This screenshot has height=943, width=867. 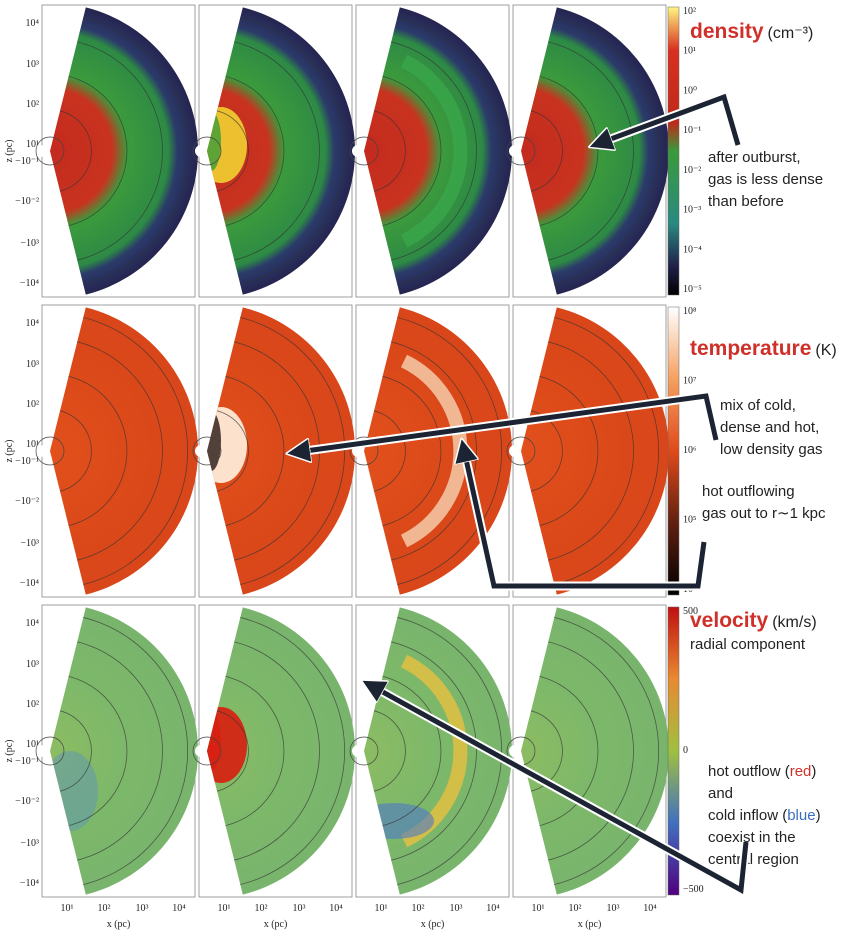 I want to click on note-segment: central region, so click(x=753, y=859).